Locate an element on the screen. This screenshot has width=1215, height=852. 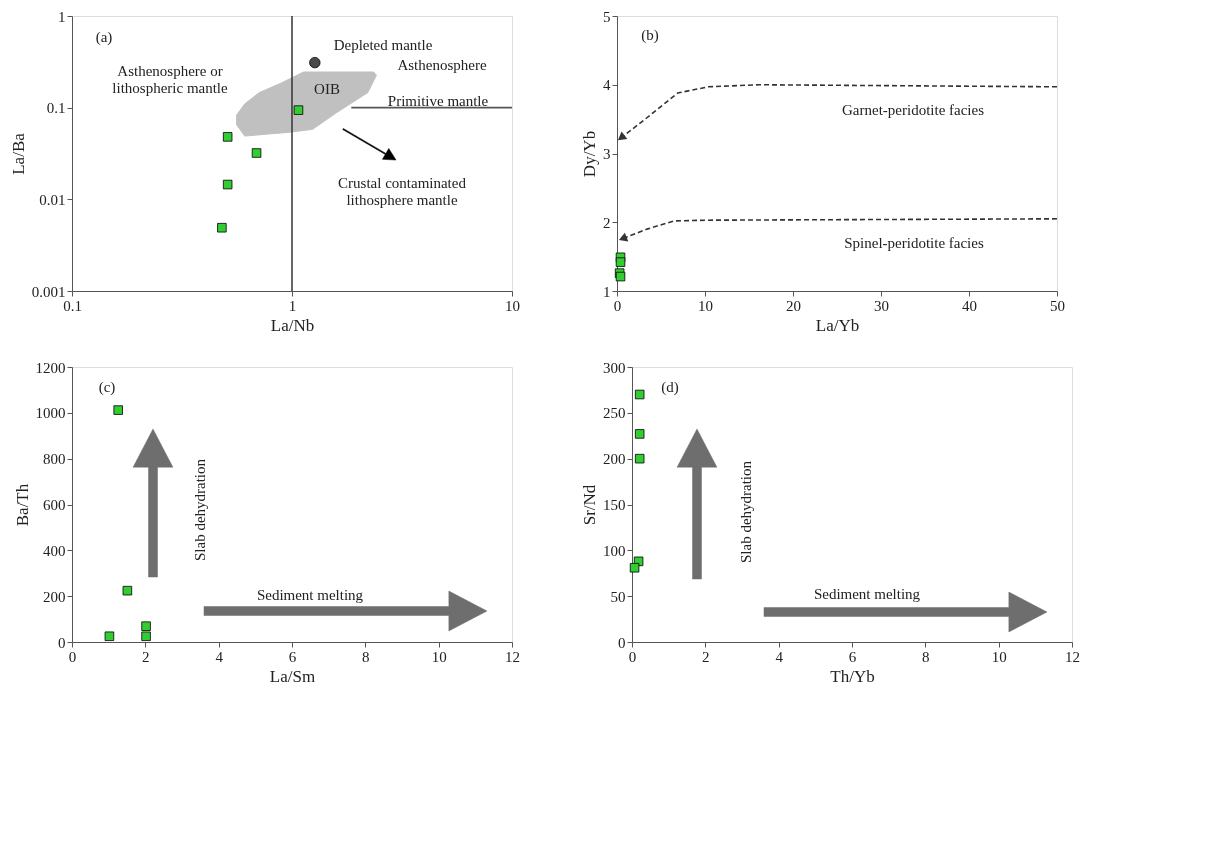
x-axis-title: La/Nb is located at coordinates (292, 325).